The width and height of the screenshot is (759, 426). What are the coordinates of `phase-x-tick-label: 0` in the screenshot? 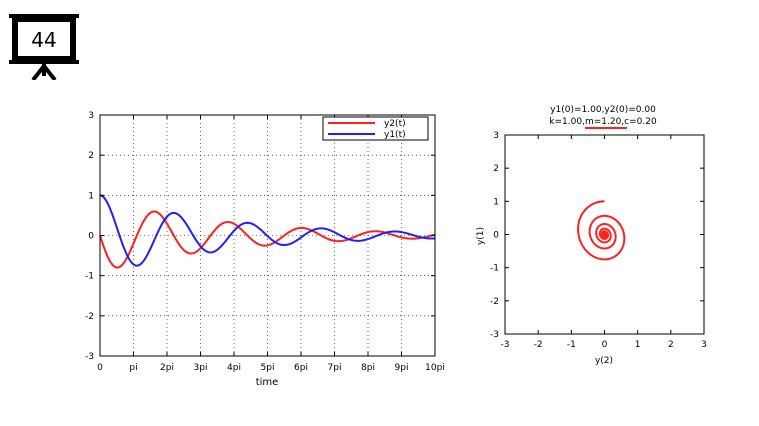 It's located at (605, 345).